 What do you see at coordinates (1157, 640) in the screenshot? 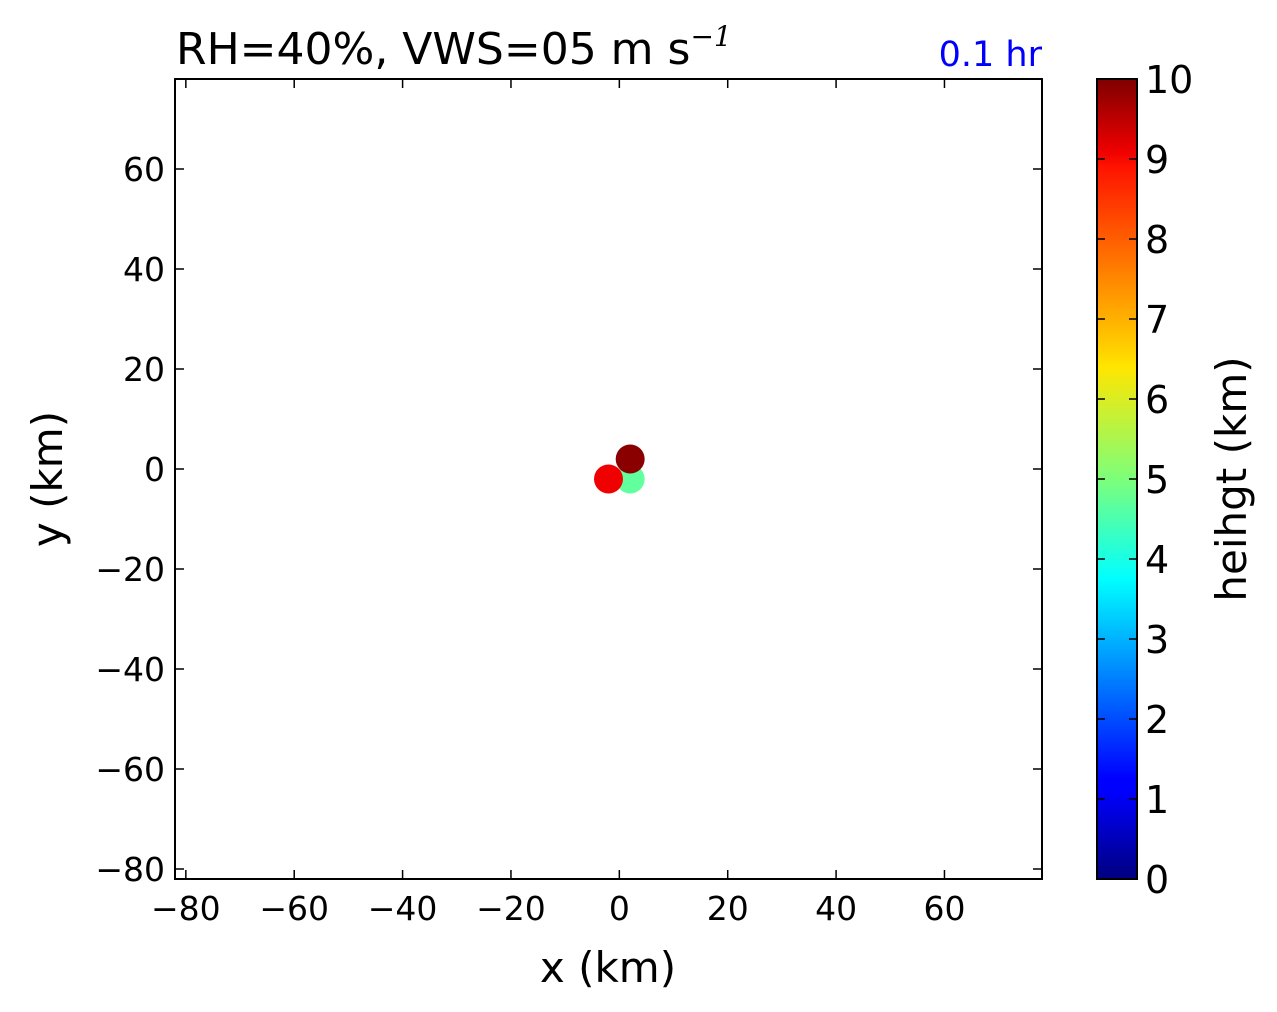
I see `colorbar-tick-label: 3` at bounding box center [1157, 640].